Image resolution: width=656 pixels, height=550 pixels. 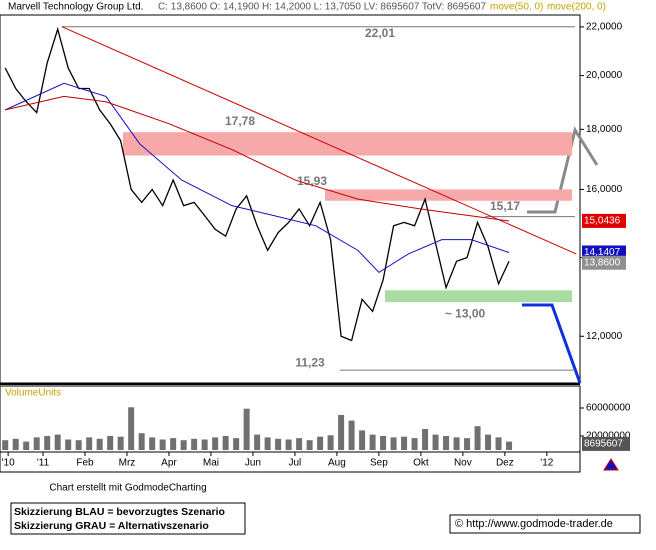 What do you see at coordinates (604, 27) in the screenshot?
I see `y-tick-label: 22,0000` at bounding box center [604, 27].